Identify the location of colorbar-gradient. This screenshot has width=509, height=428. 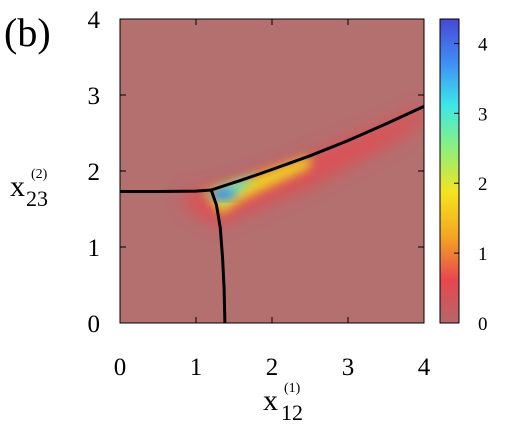
(449, 171).